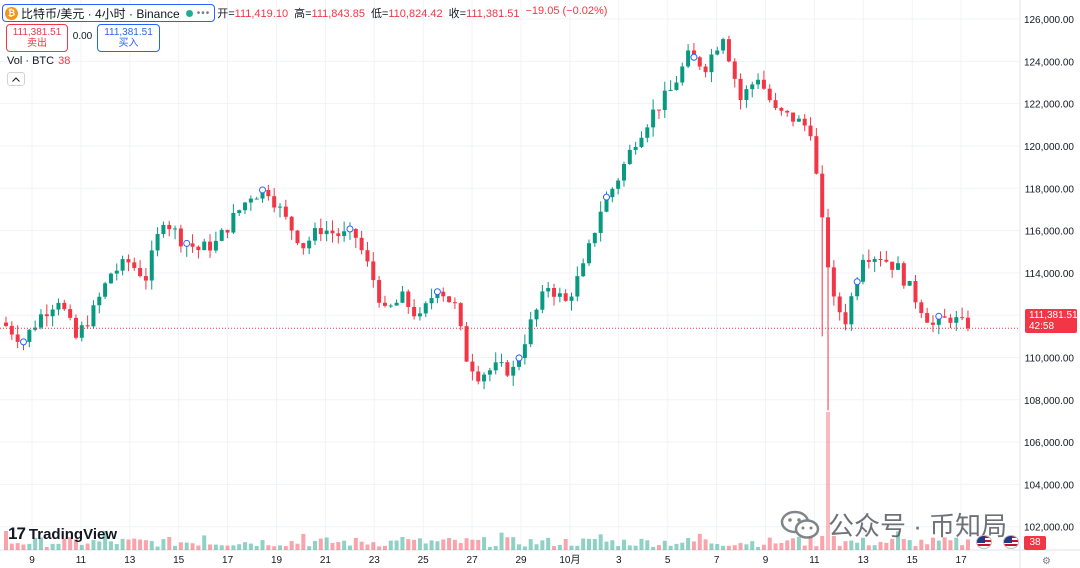 The height and width of the screenshot is (568, 1080). I want to click on x-tick-label: 3, so click(619, 560).